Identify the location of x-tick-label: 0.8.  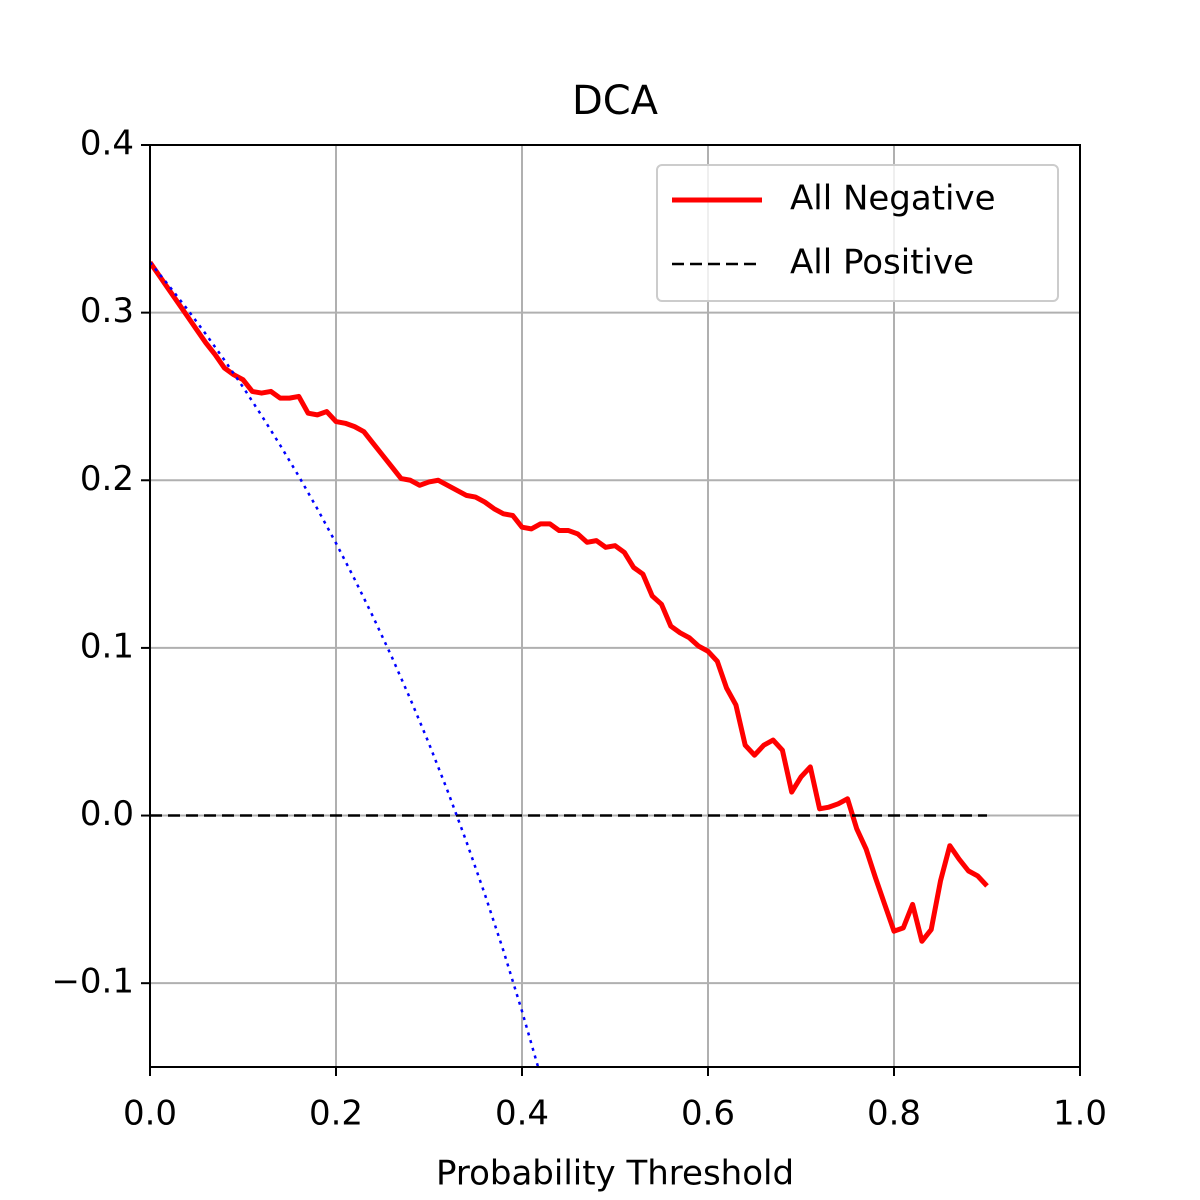
(894, 1114).